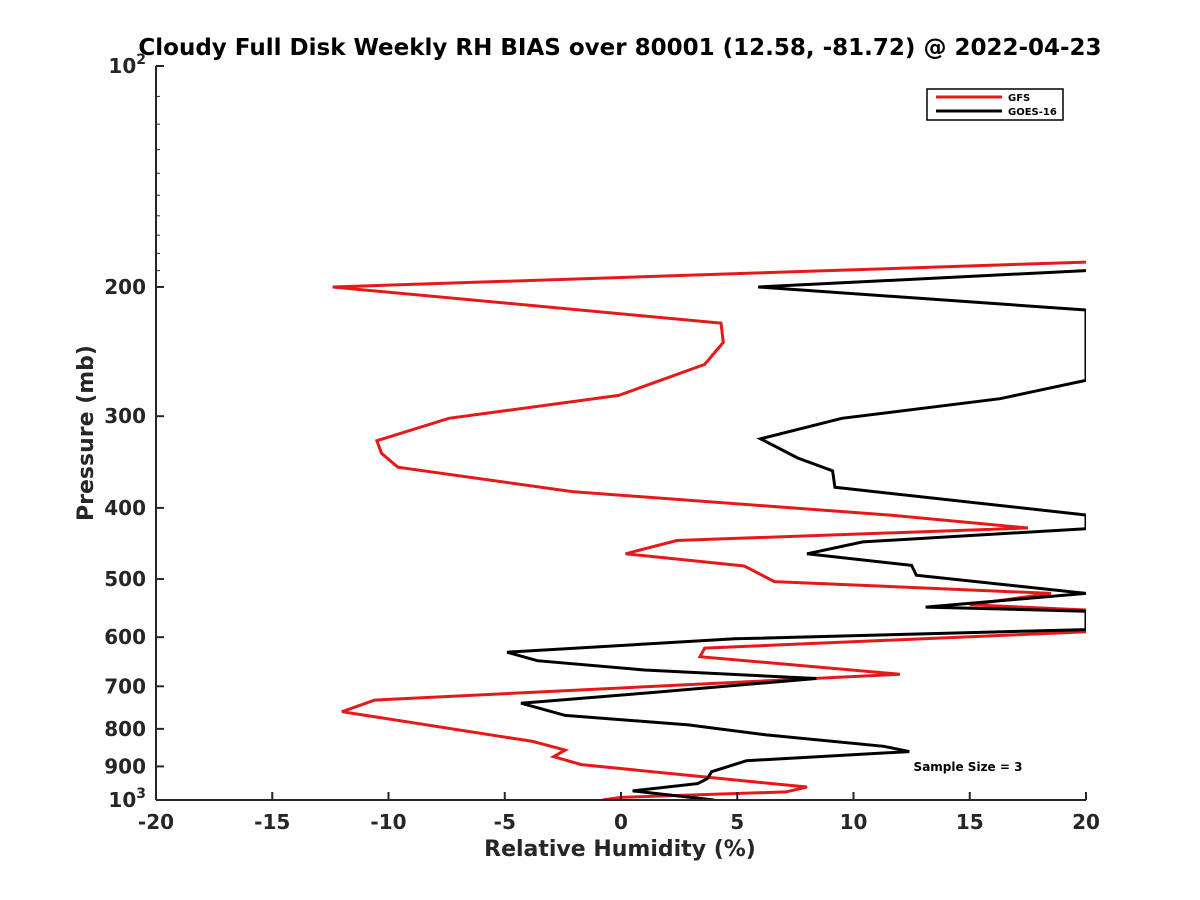  What do you see at coordinates (968, 767) in the screenshot?
I see `sample-size-annotation: Sample Size = 3` at bounding box center [968, 767].